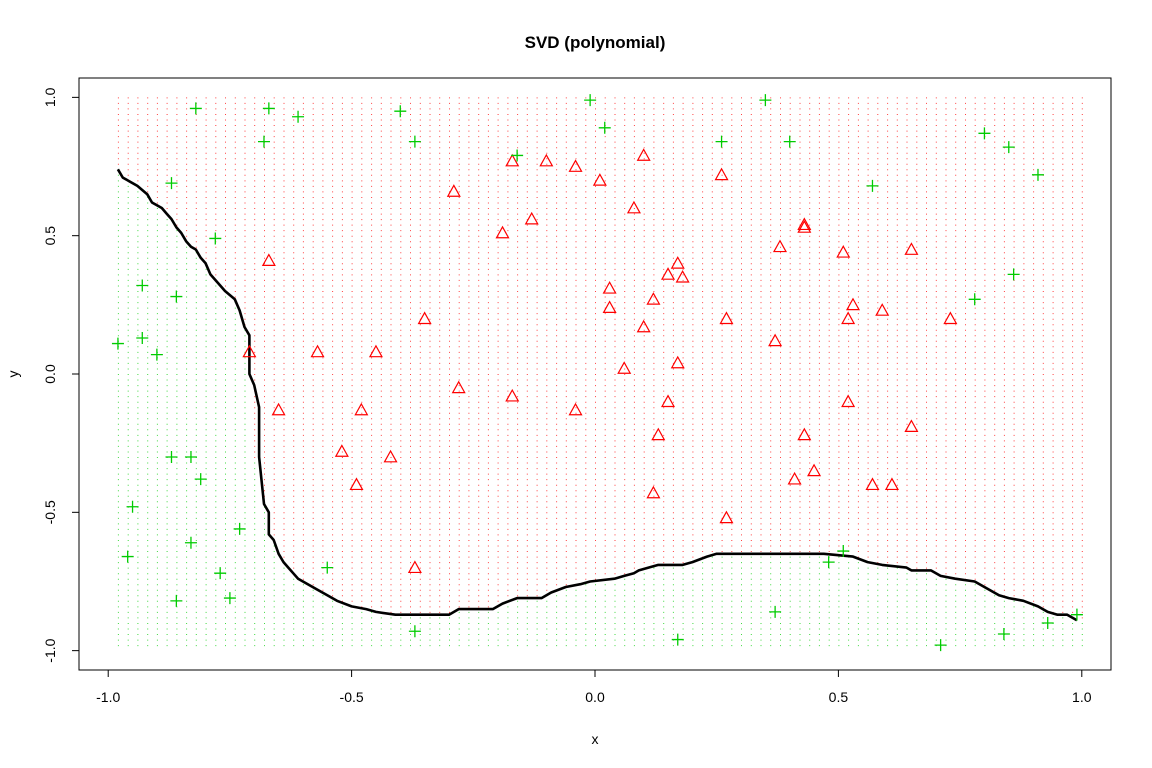 The image size is (1152, 768). I want to click on x-axis-label: x, so click(595, 739).